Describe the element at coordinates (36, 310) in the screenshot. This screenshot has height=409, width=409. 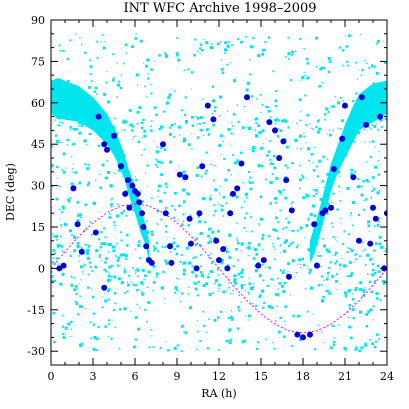
I see `y-tick-label: -15` at that location.